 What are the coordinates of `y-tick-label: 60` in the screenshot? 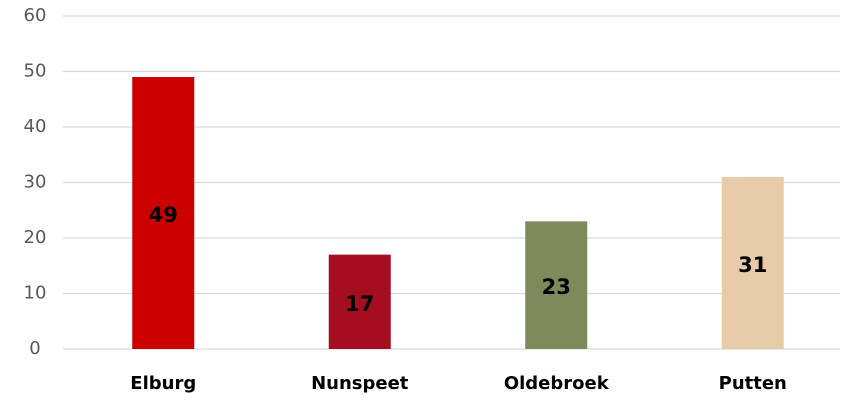 It's located at (35, 15).